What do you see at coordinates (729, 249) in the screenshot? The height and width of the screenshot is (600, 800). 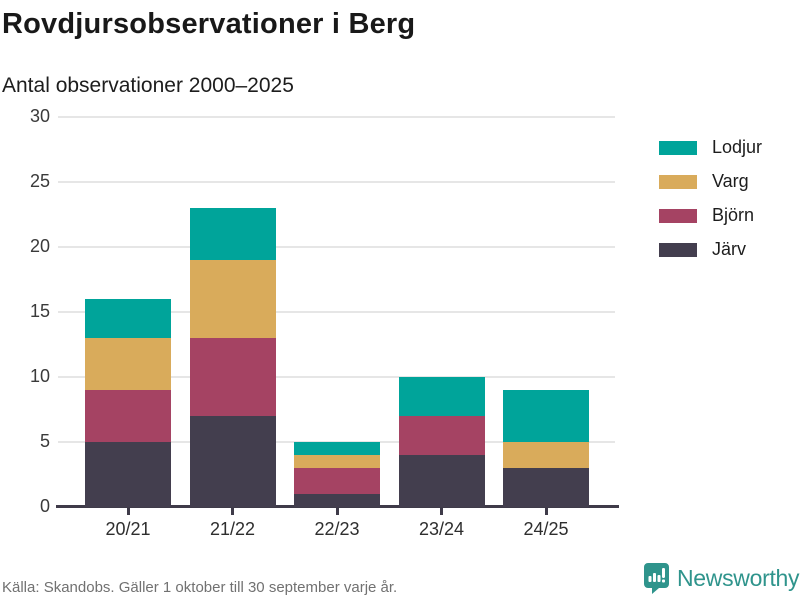 I see `legend-label: Järv` at bounding box center [729, 249].